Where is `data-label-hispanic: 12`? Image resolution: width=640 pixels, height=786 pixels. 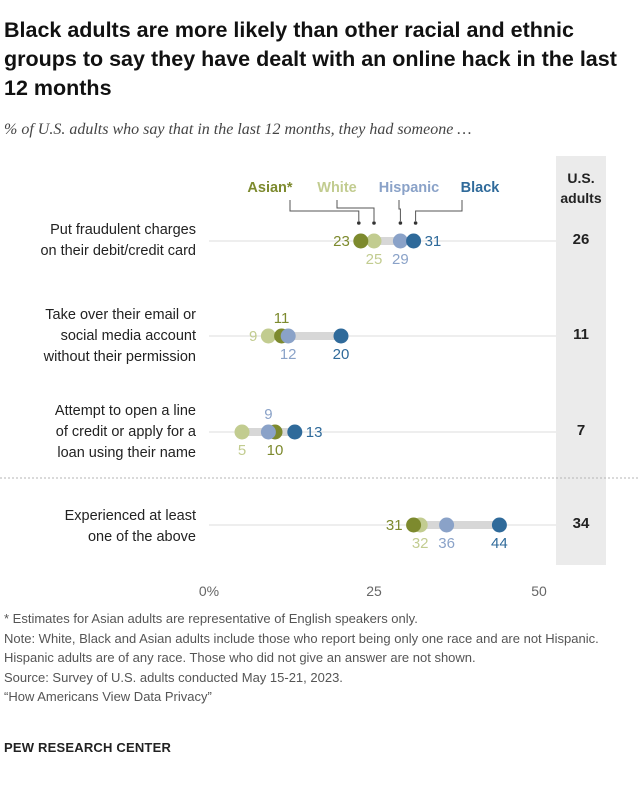 data-label-hispanic: 12 is located at coordinates (288, 354).